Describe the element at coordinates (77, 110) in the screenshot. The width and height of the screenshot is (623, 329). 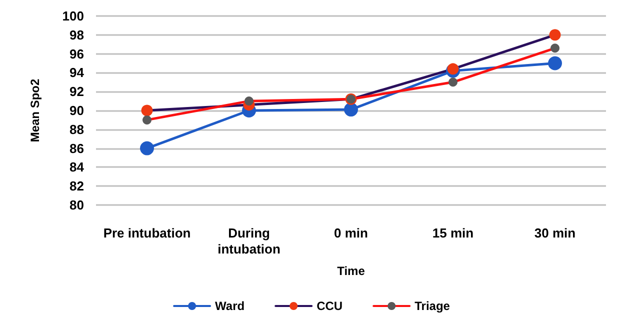
I see `y-tick-label: 90` at that location.